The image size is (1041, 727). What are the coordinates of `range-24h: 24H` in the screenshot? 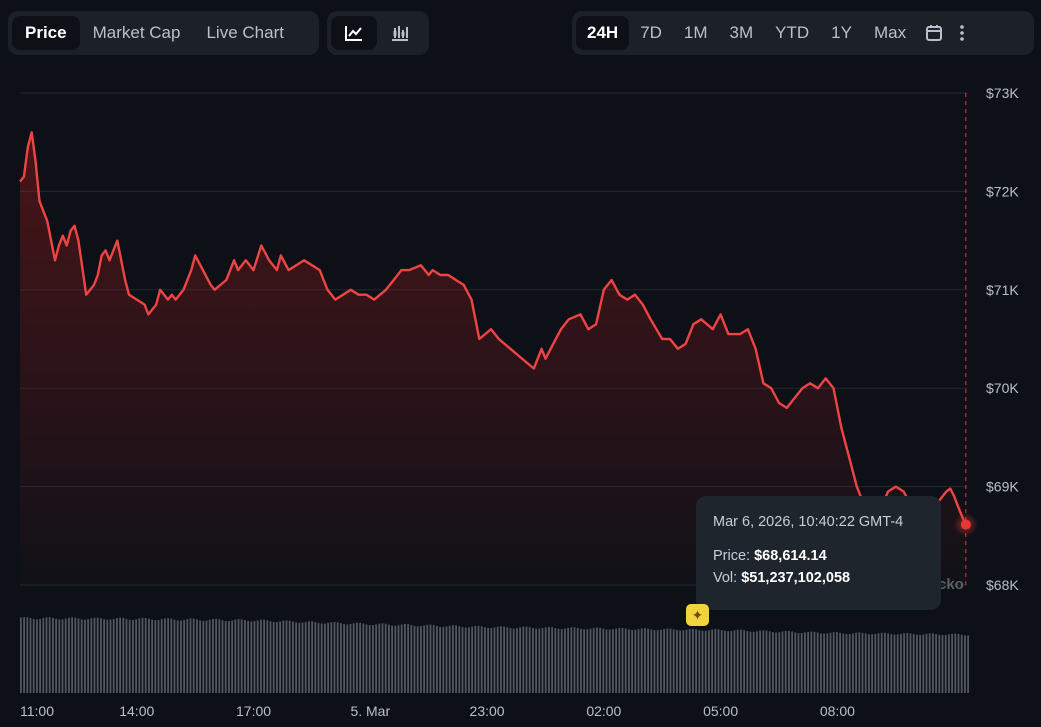 It's located at (603, 33).